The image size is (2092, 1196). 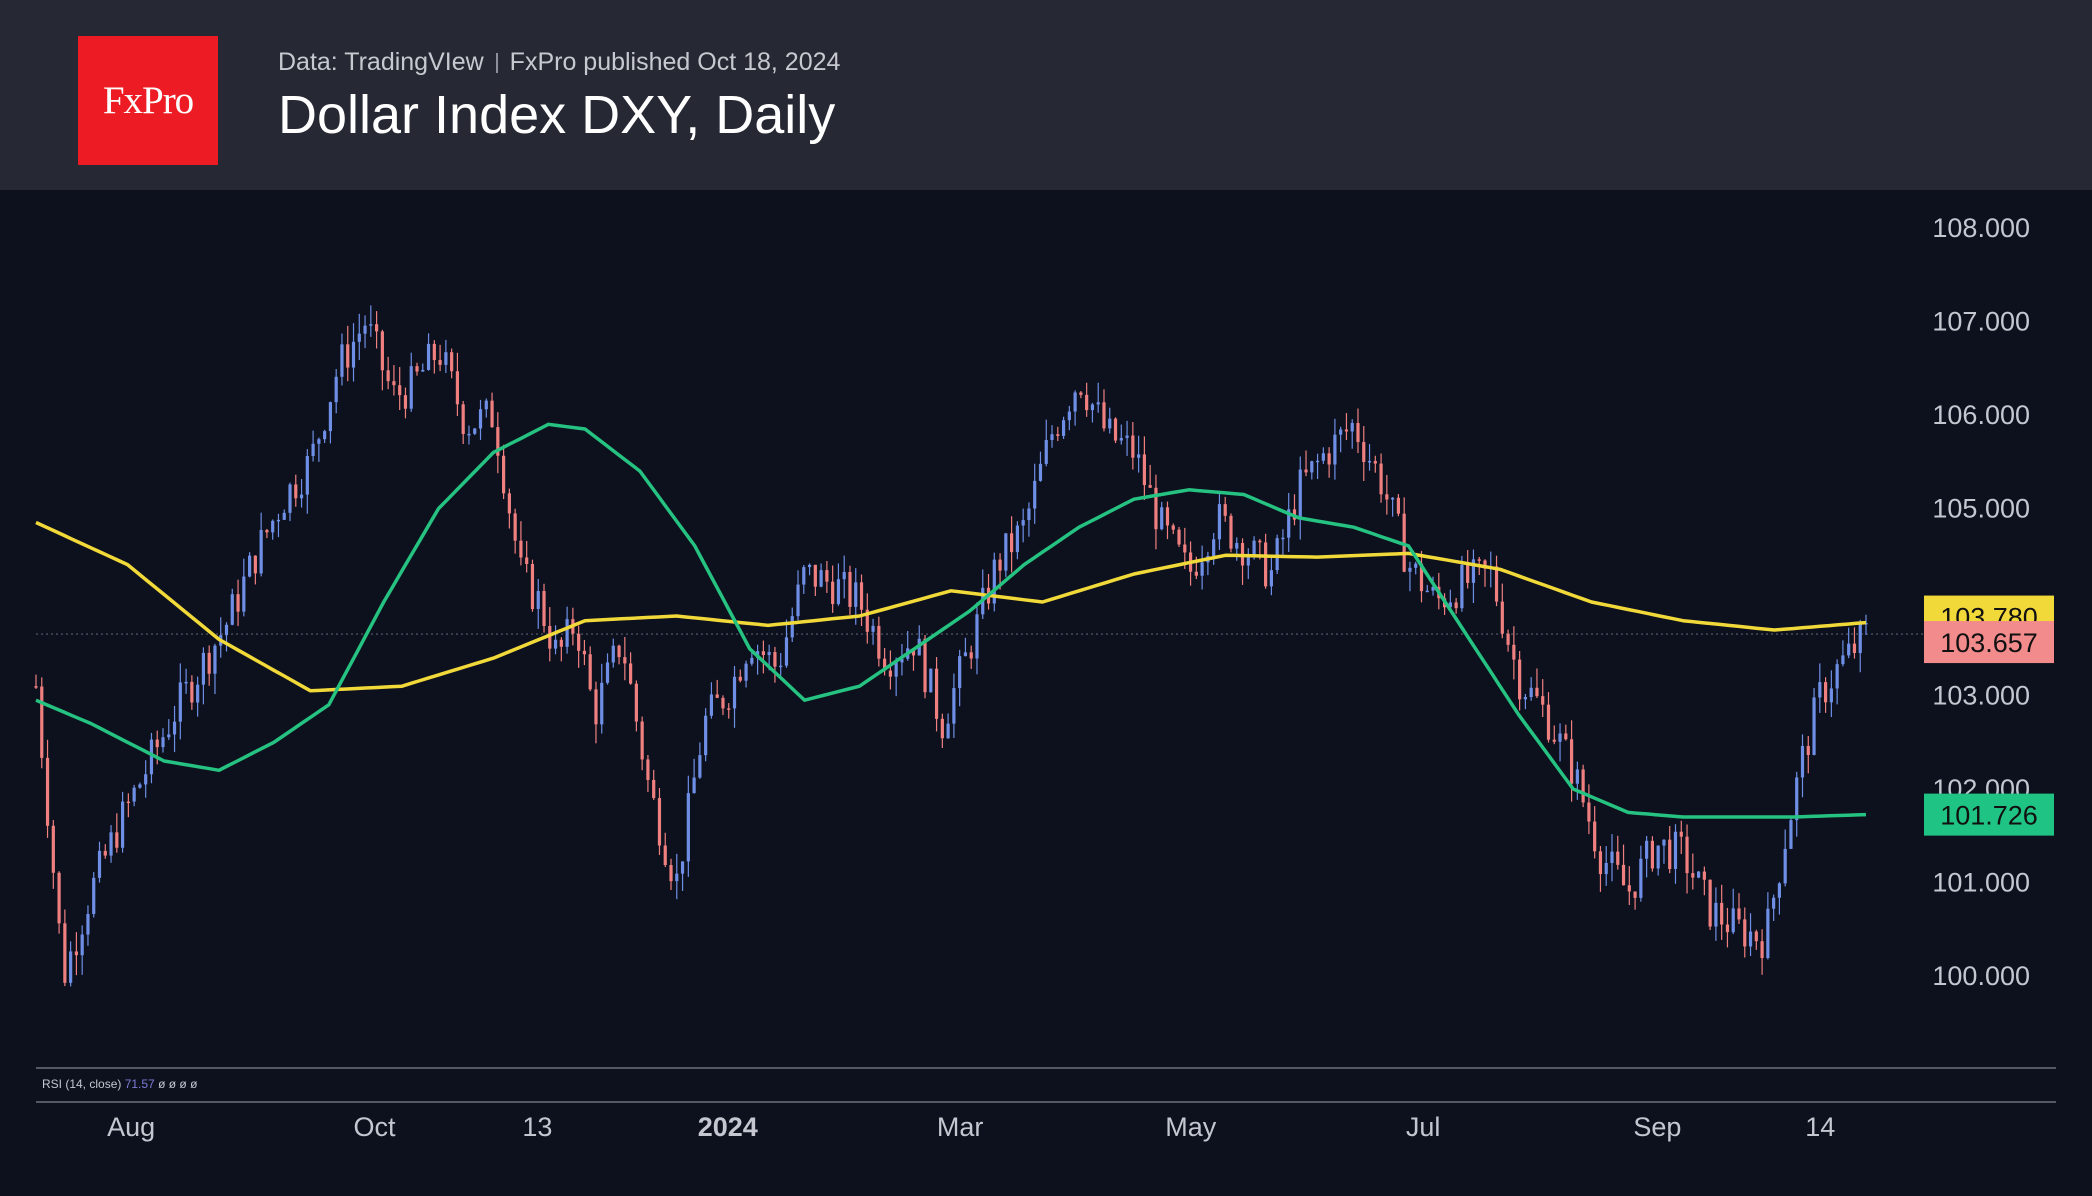 What do you see at coordinates (1989, 814) in the screenshot?
I see `price-label-bg` at bounding box center [1989, 814].